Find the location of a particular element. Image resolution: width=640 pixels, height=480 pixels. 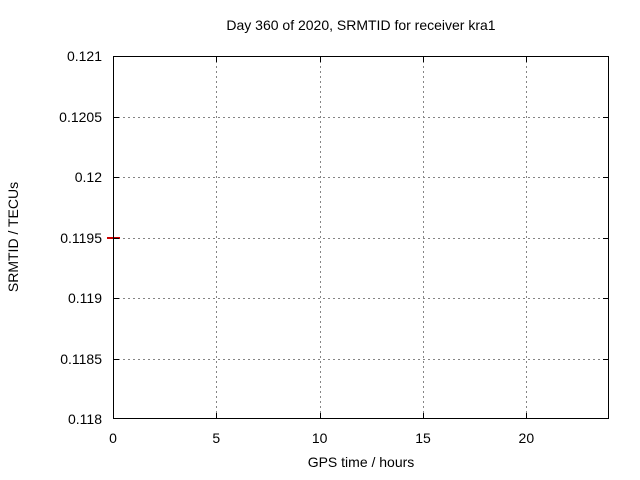

y-tick-label: 0.119 is located at coordinates (85, 298).